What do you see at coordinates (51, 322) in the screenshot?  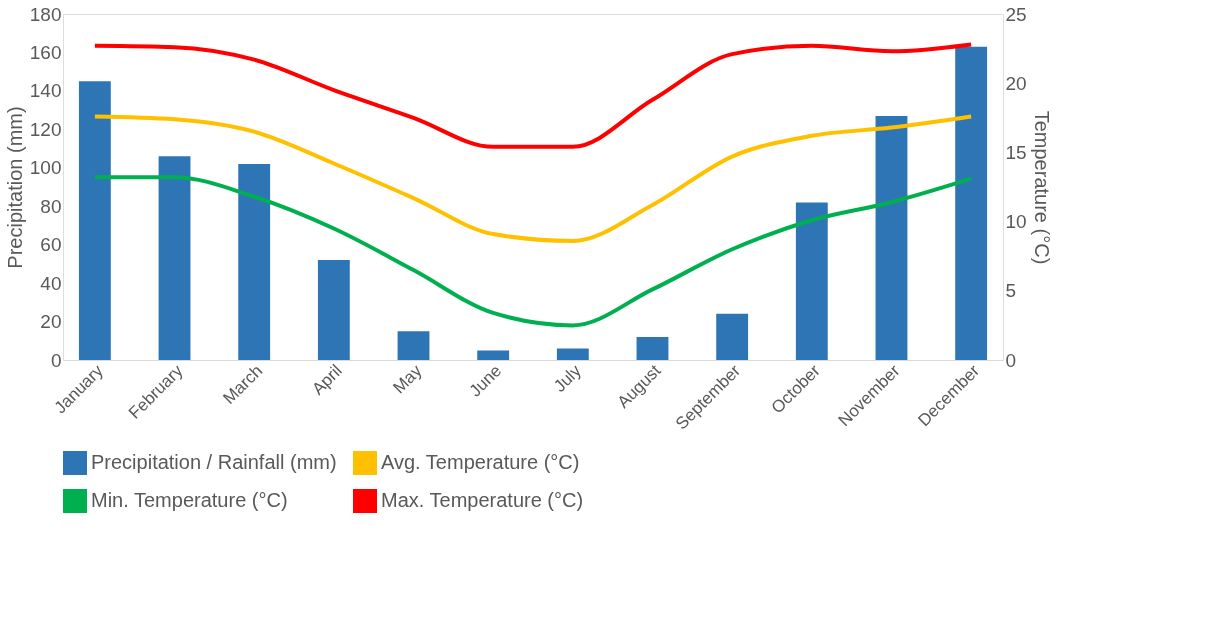 I see `y-tick-label: 20` at bounding box center [51, 322].